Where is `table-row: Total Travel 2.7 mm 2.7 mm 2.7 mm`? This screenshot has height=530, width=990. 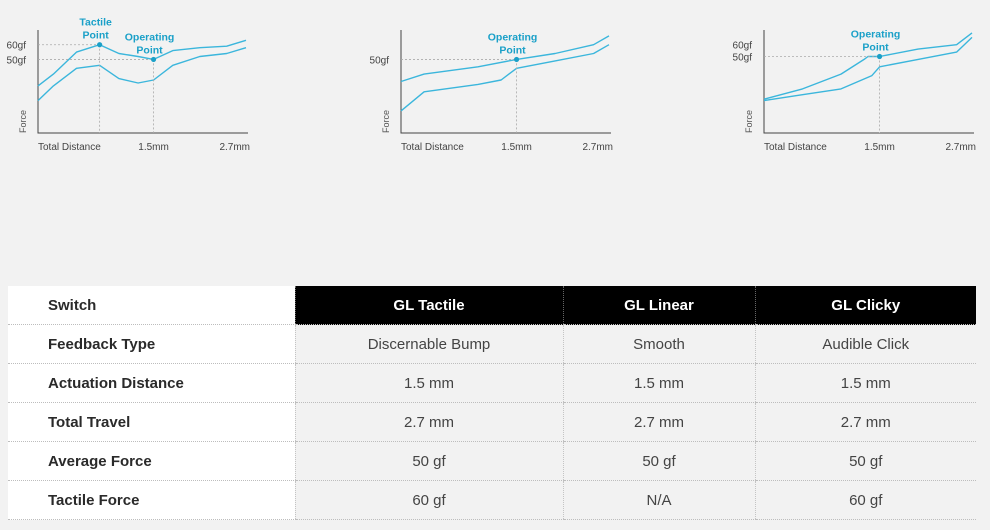
table-row: Total Travel 2.7 mm 2.7 mm 2.7 mm is located at coordinates (492, 422).